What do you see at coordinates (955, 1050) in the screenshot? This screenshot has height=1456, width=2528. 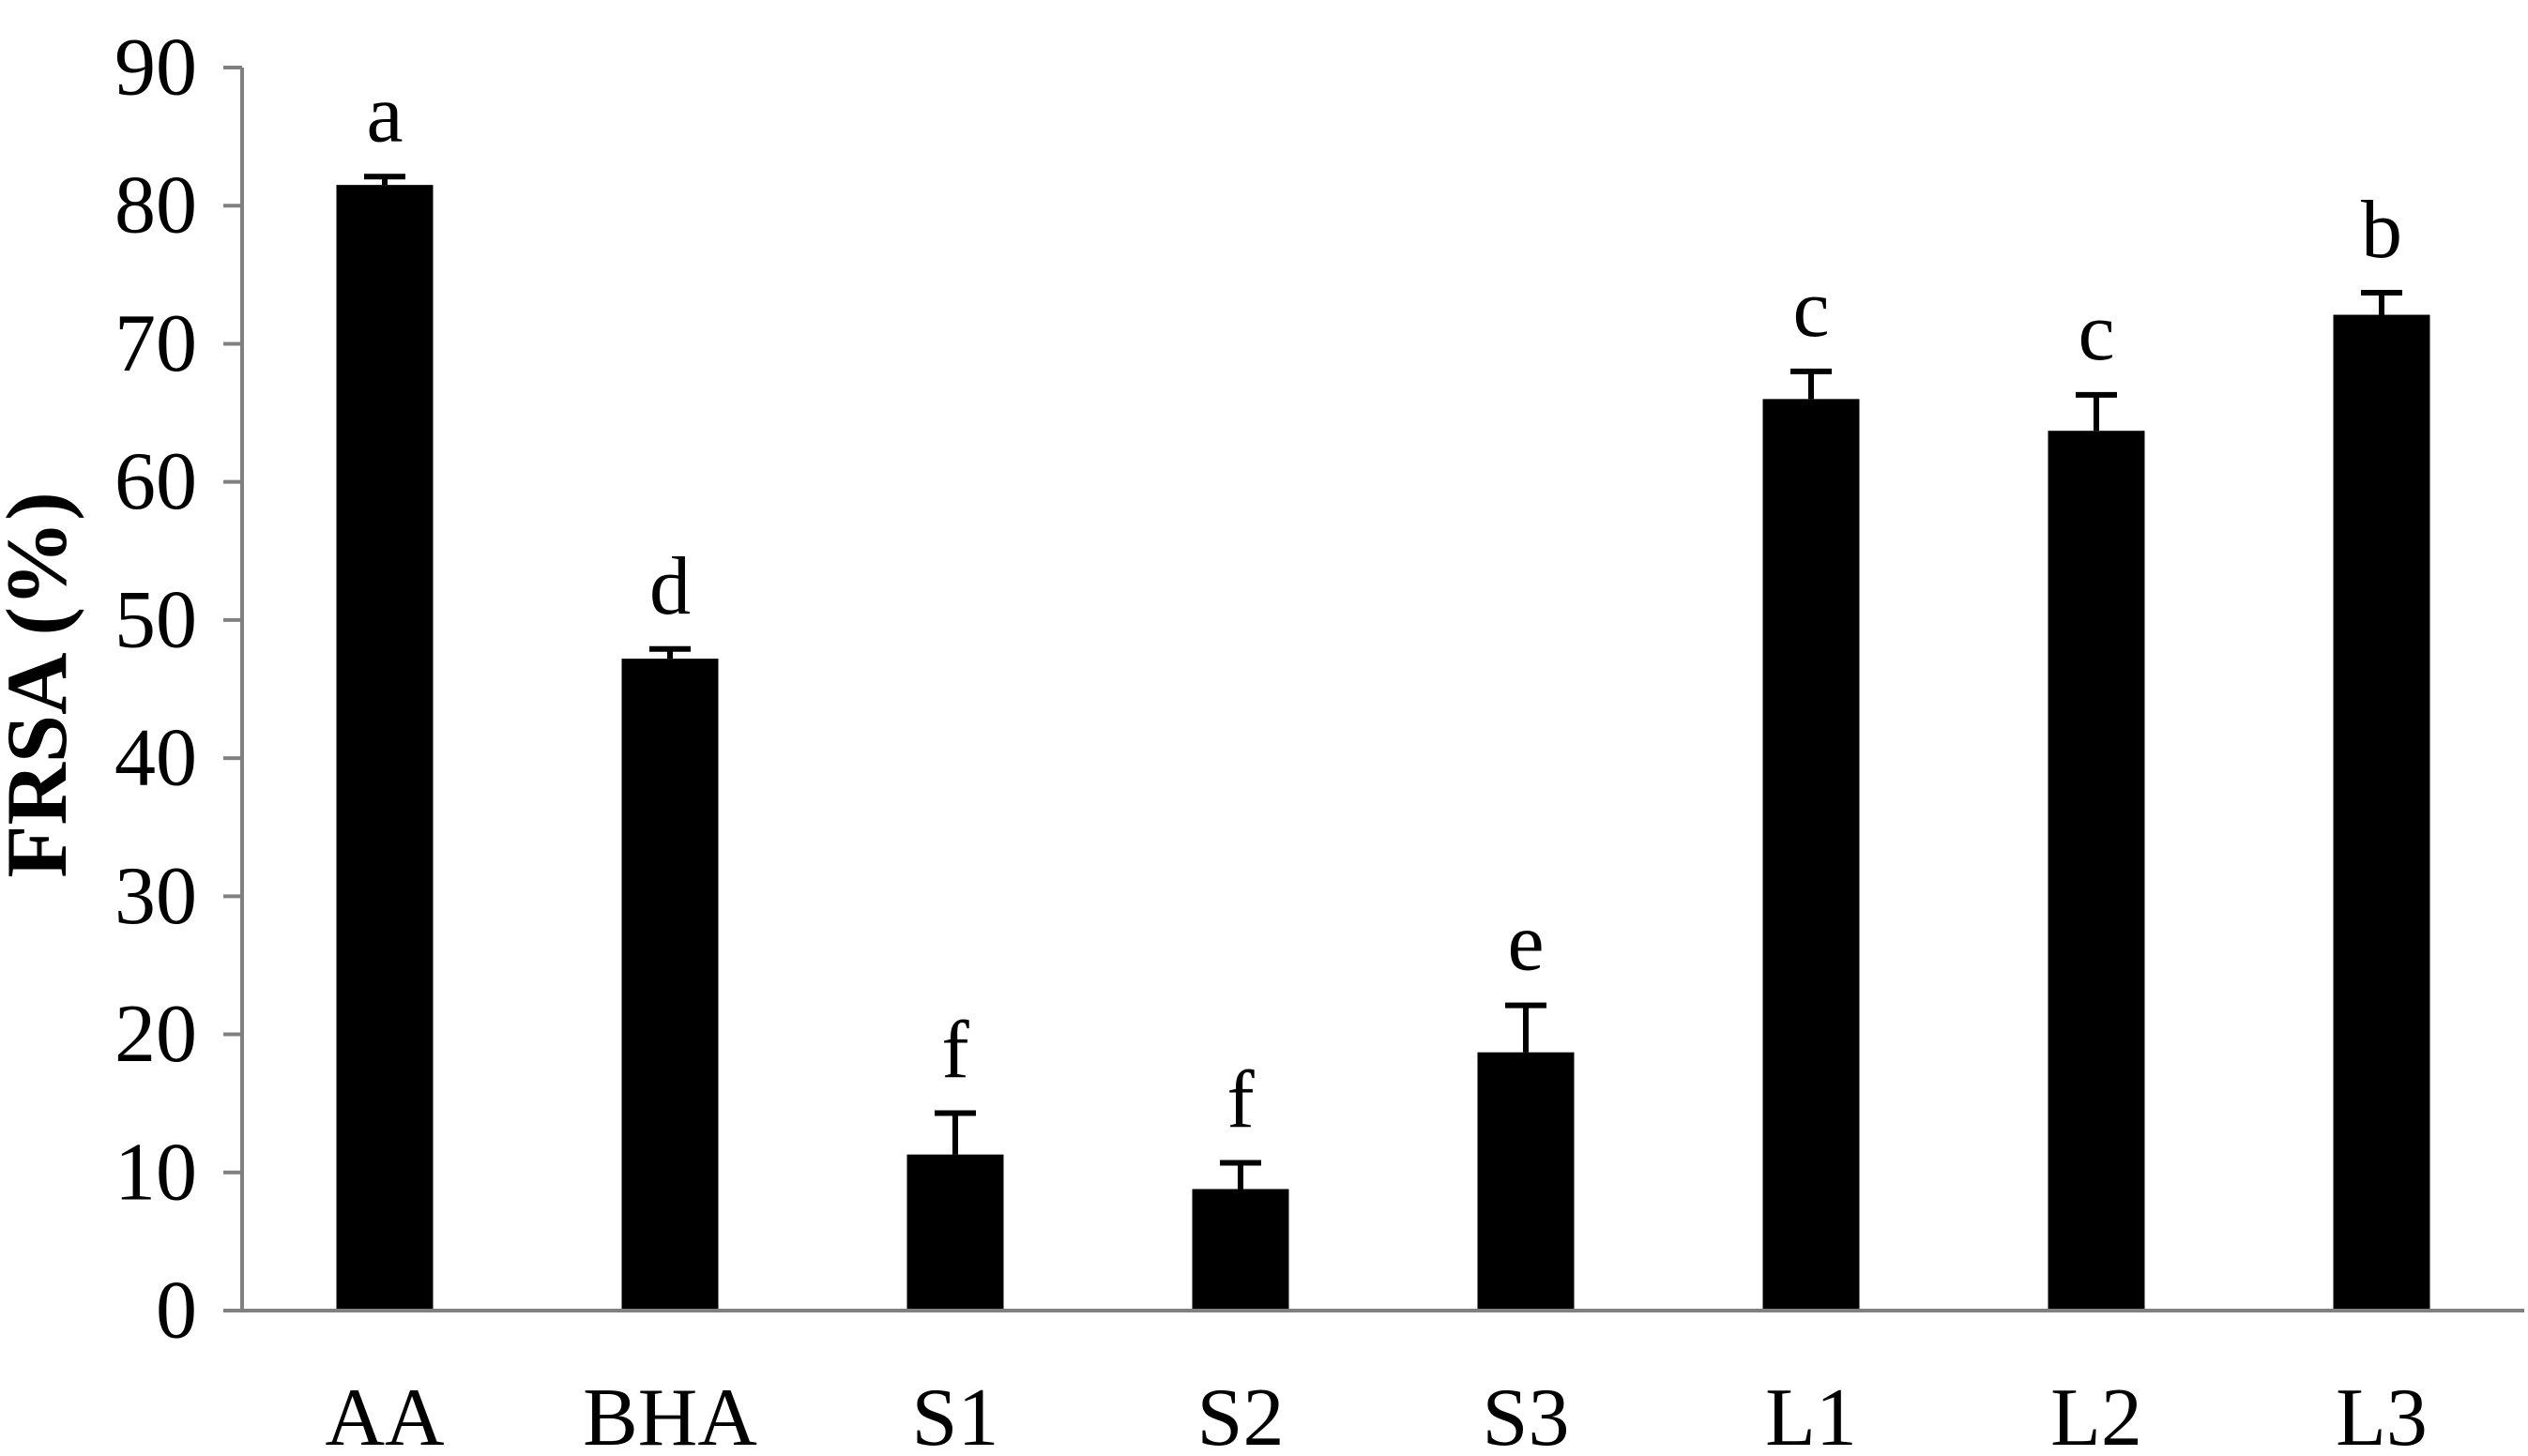 I see `significance-letter-s1: f` at bounding box center [955, 1050].